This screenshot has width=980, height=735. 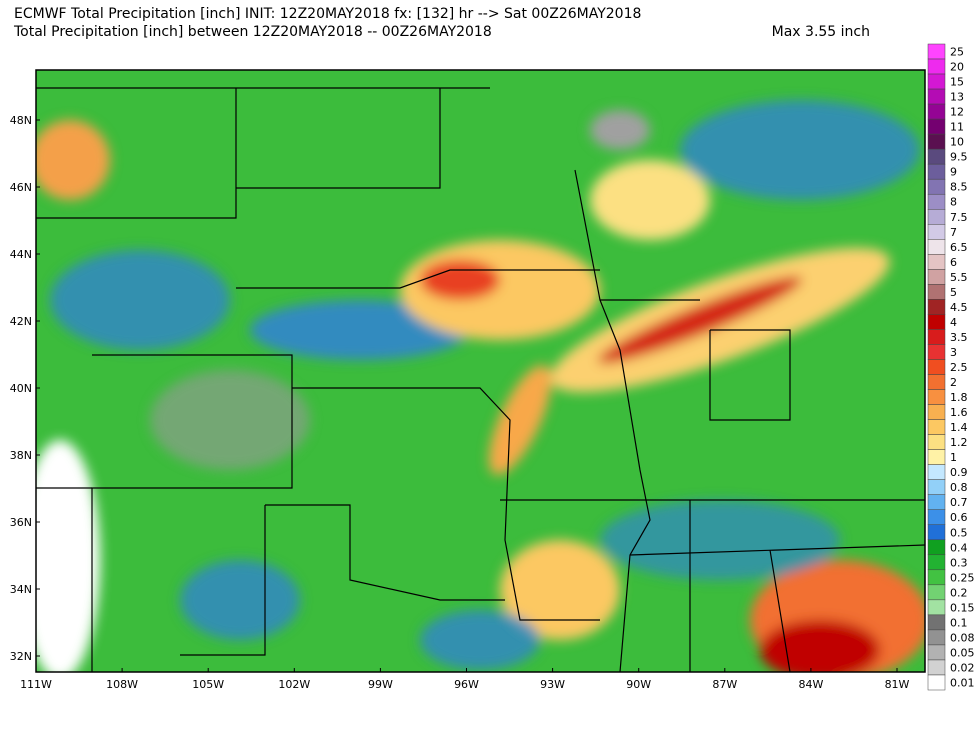 What do you see at coordinates (962, 577) in the screenshot?
I see `colorbar-label: 0.25` at bounding box center [962, 577].